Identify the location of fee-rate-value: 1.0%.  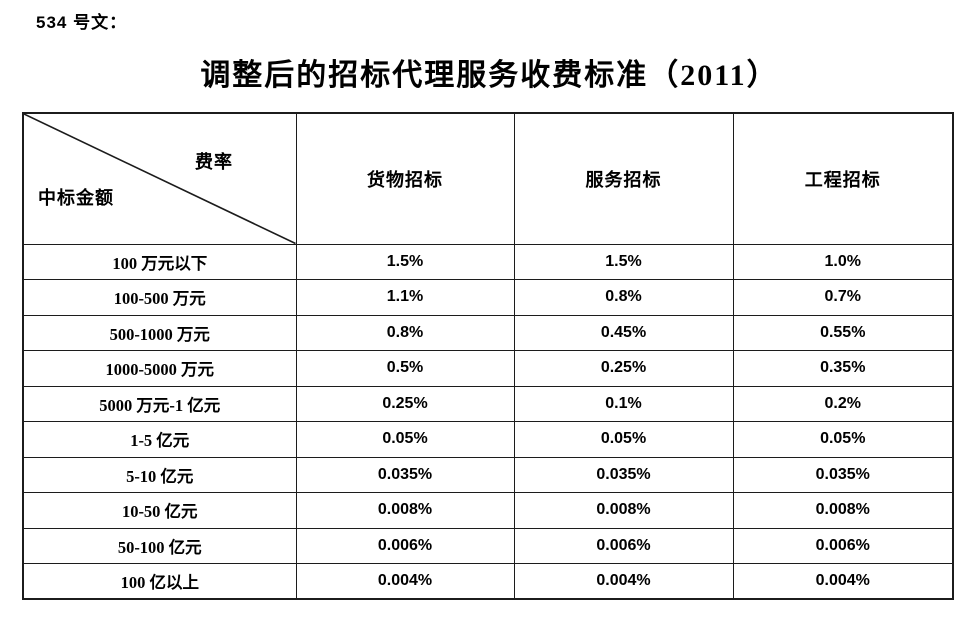
(843, 261).